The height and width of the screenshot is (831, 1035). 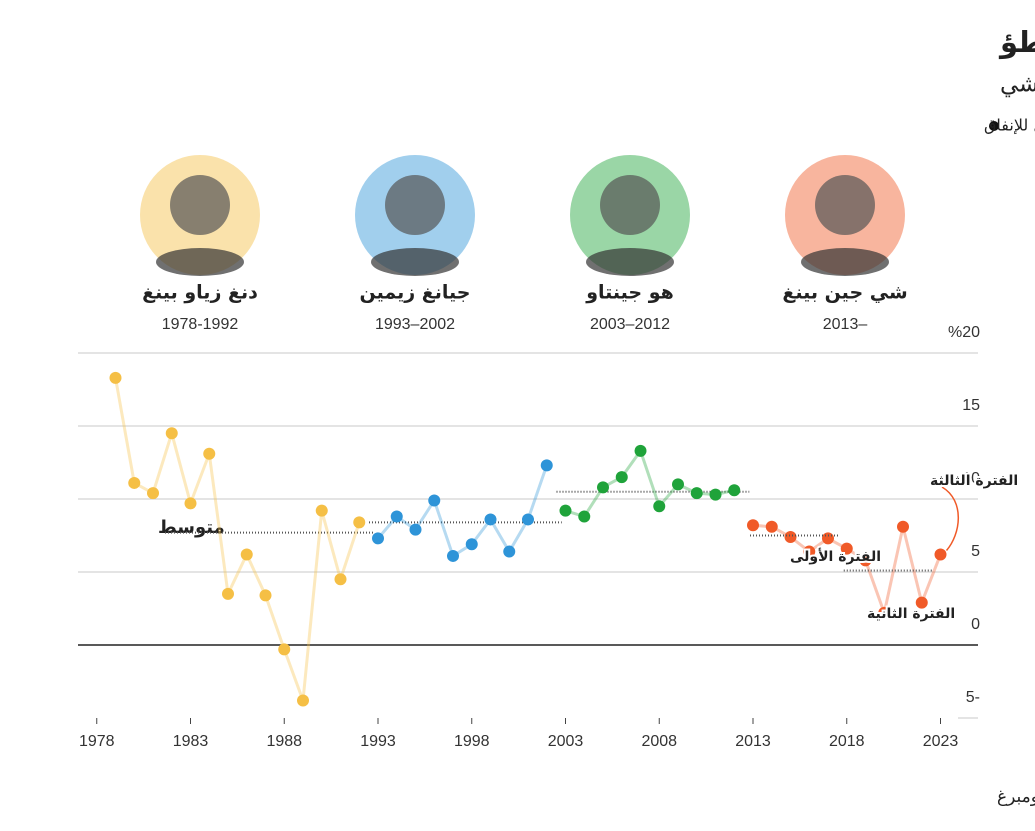 I want to click on legend-dot, so click(x=994, y=126).